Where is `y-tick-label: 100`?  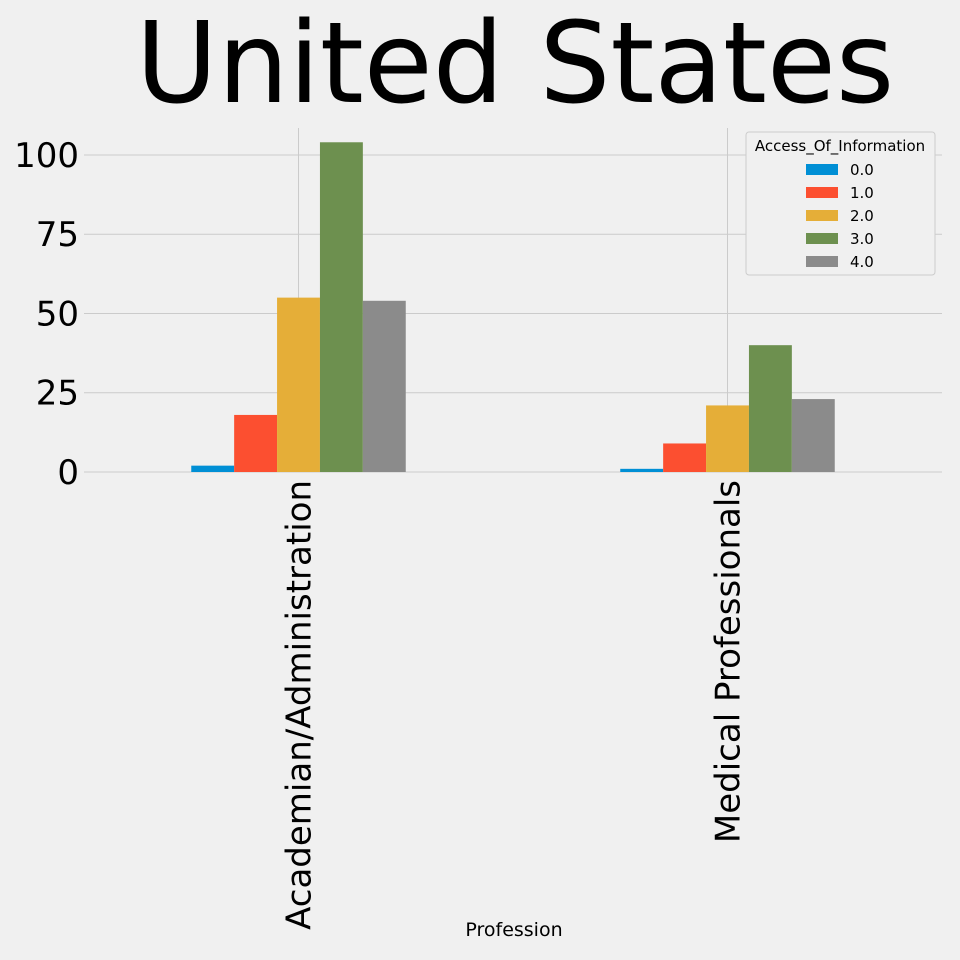 y-tick-label: 100 is located at coordinates (46, 156).